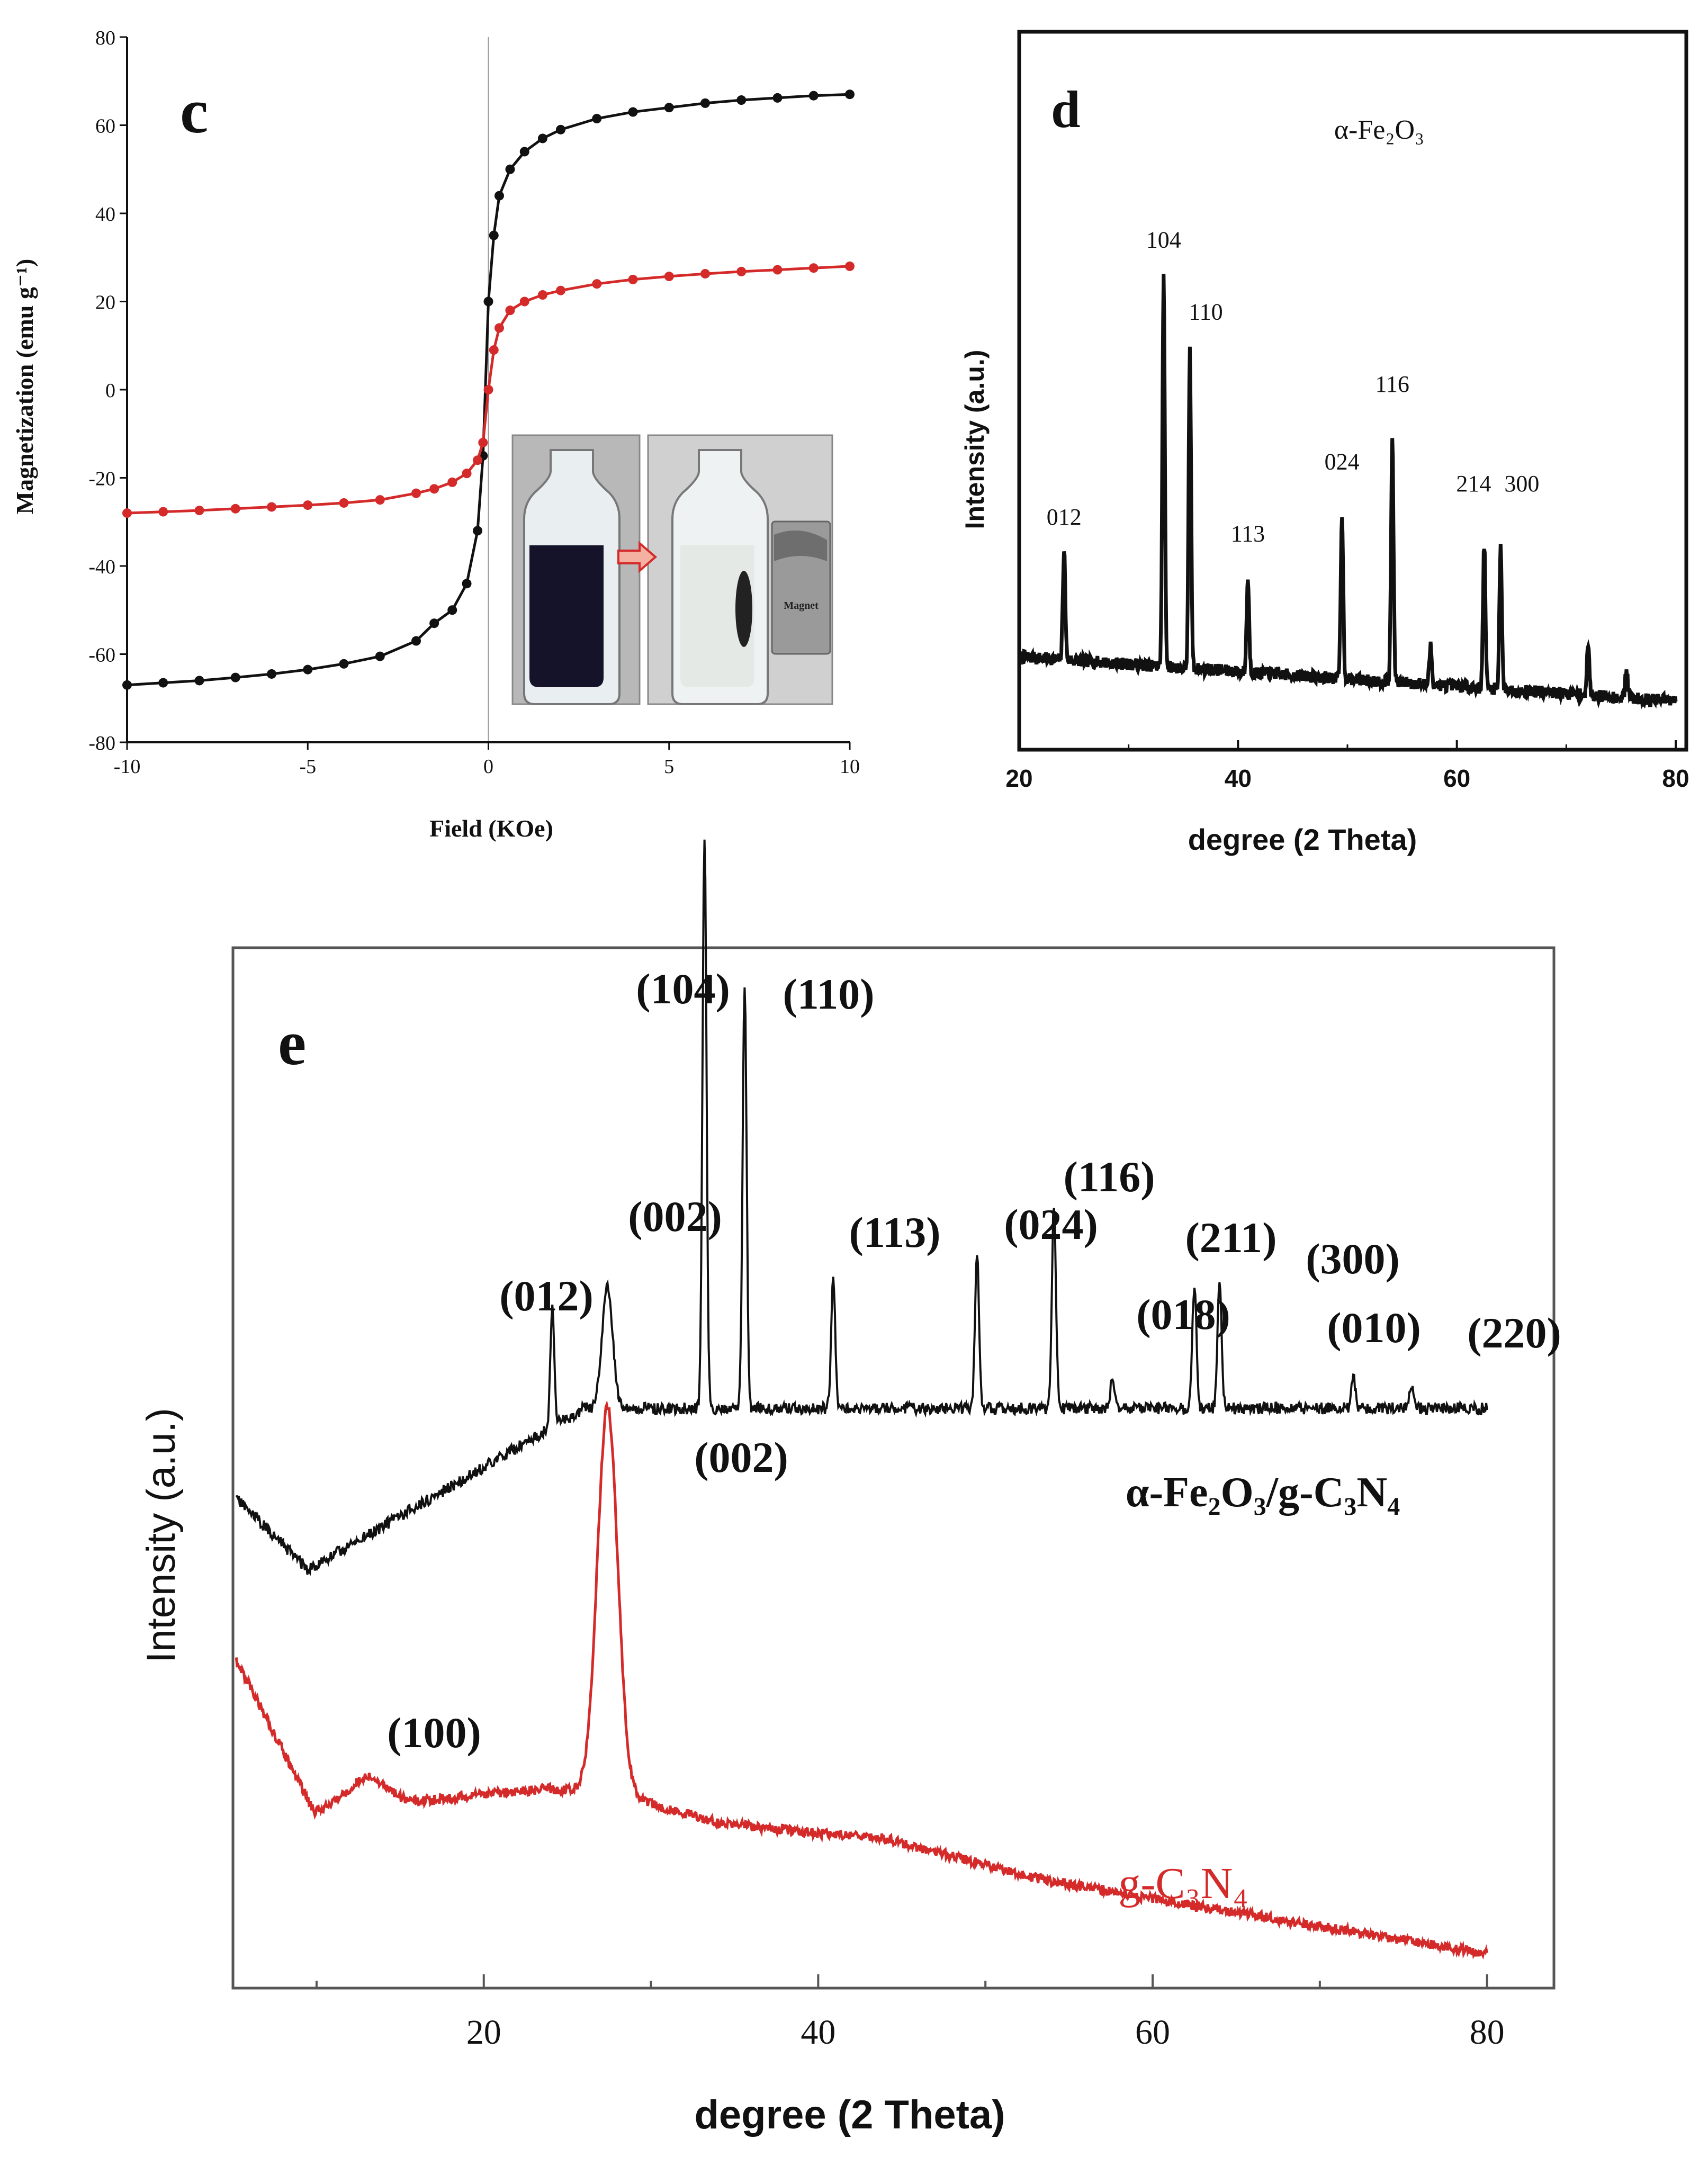 This screenshot has height=2157, width=1708. Describe the element at coordinates (101, 656) in the screenshot. I see `panel-c-y-tick-label: -60` at that location.